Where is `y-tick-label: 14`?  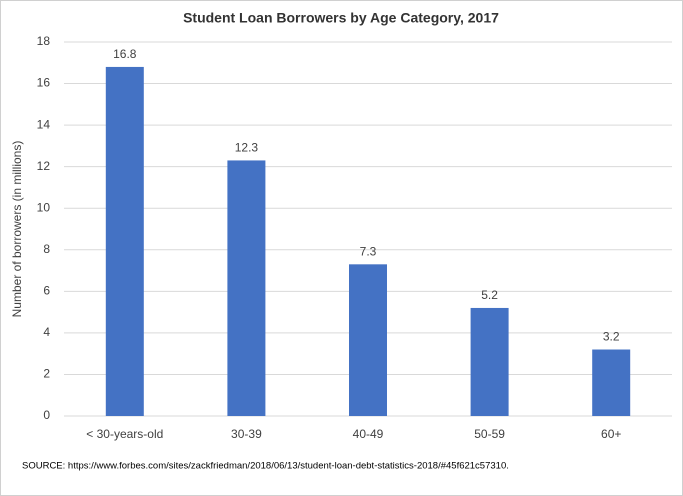 y-tick-label: 14 is located at coordinates (44, 124).